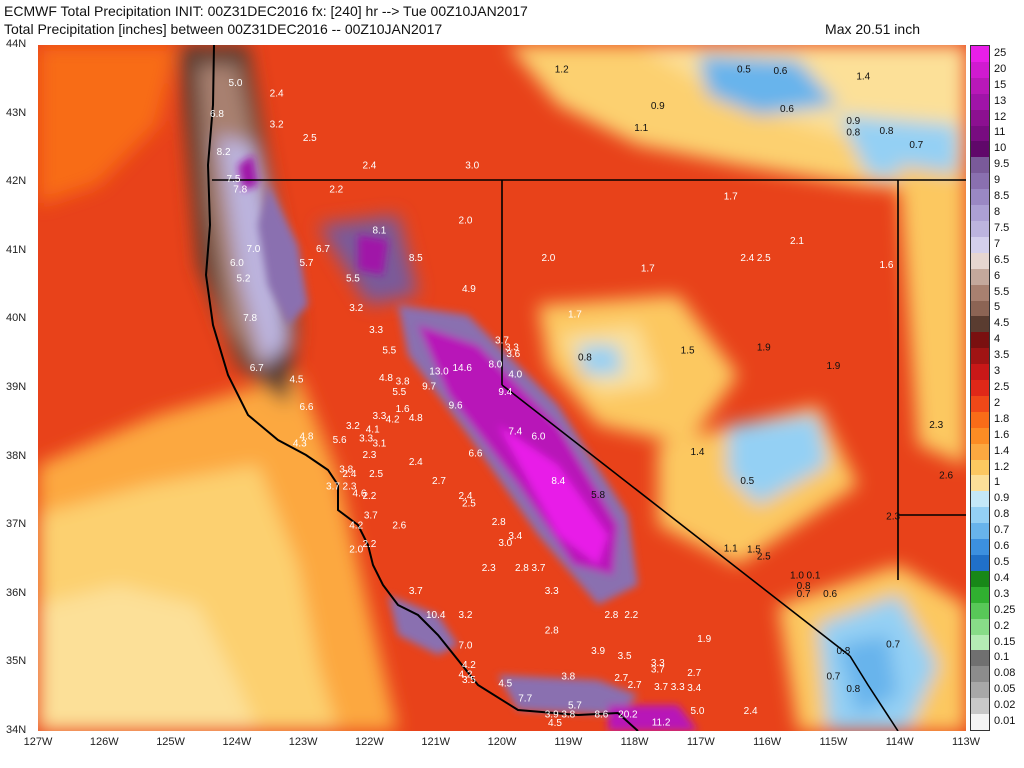  What do you see at coordinates (1002, 227) in the screenshot?
I see `legend-label: 7.5` at bounding box center [1002, 227].